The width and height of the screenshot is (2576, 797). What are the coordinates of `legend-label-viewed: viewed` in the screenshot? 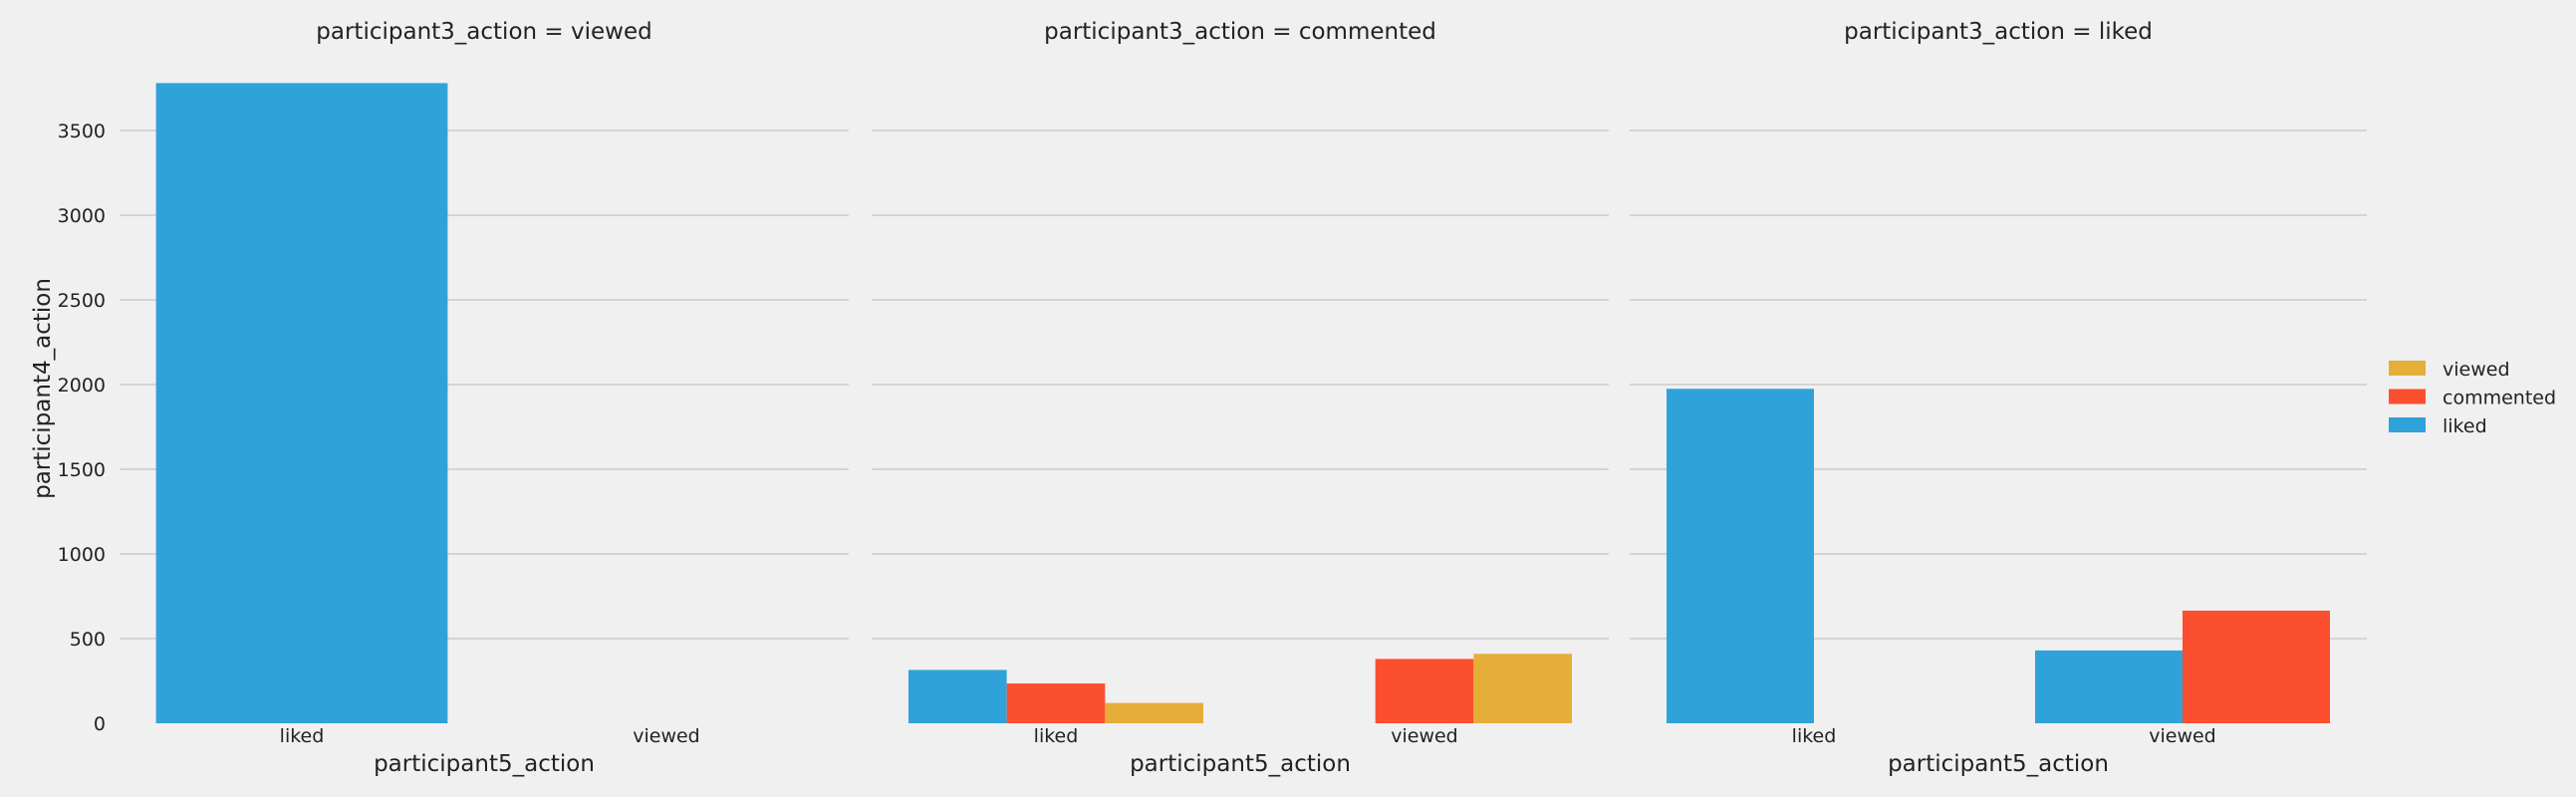 It's located at (2476, 370).